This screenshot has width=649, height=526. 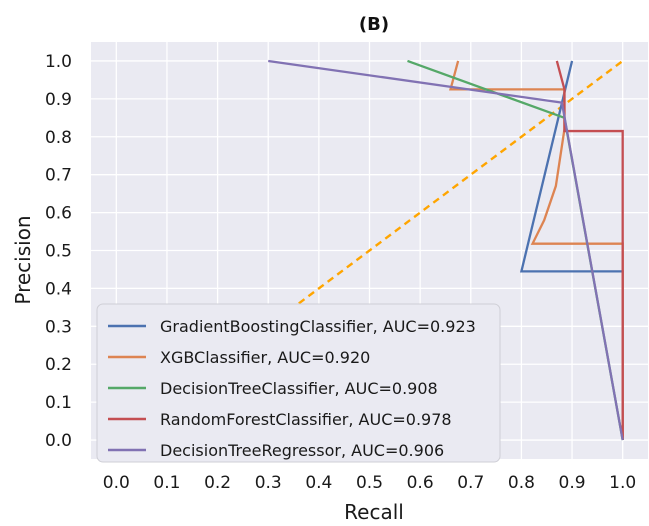 What do you see at coordinates (116, 483) in the screenshot?
I see `x-tick-label: 0.0` at bounding box center [116, 483].